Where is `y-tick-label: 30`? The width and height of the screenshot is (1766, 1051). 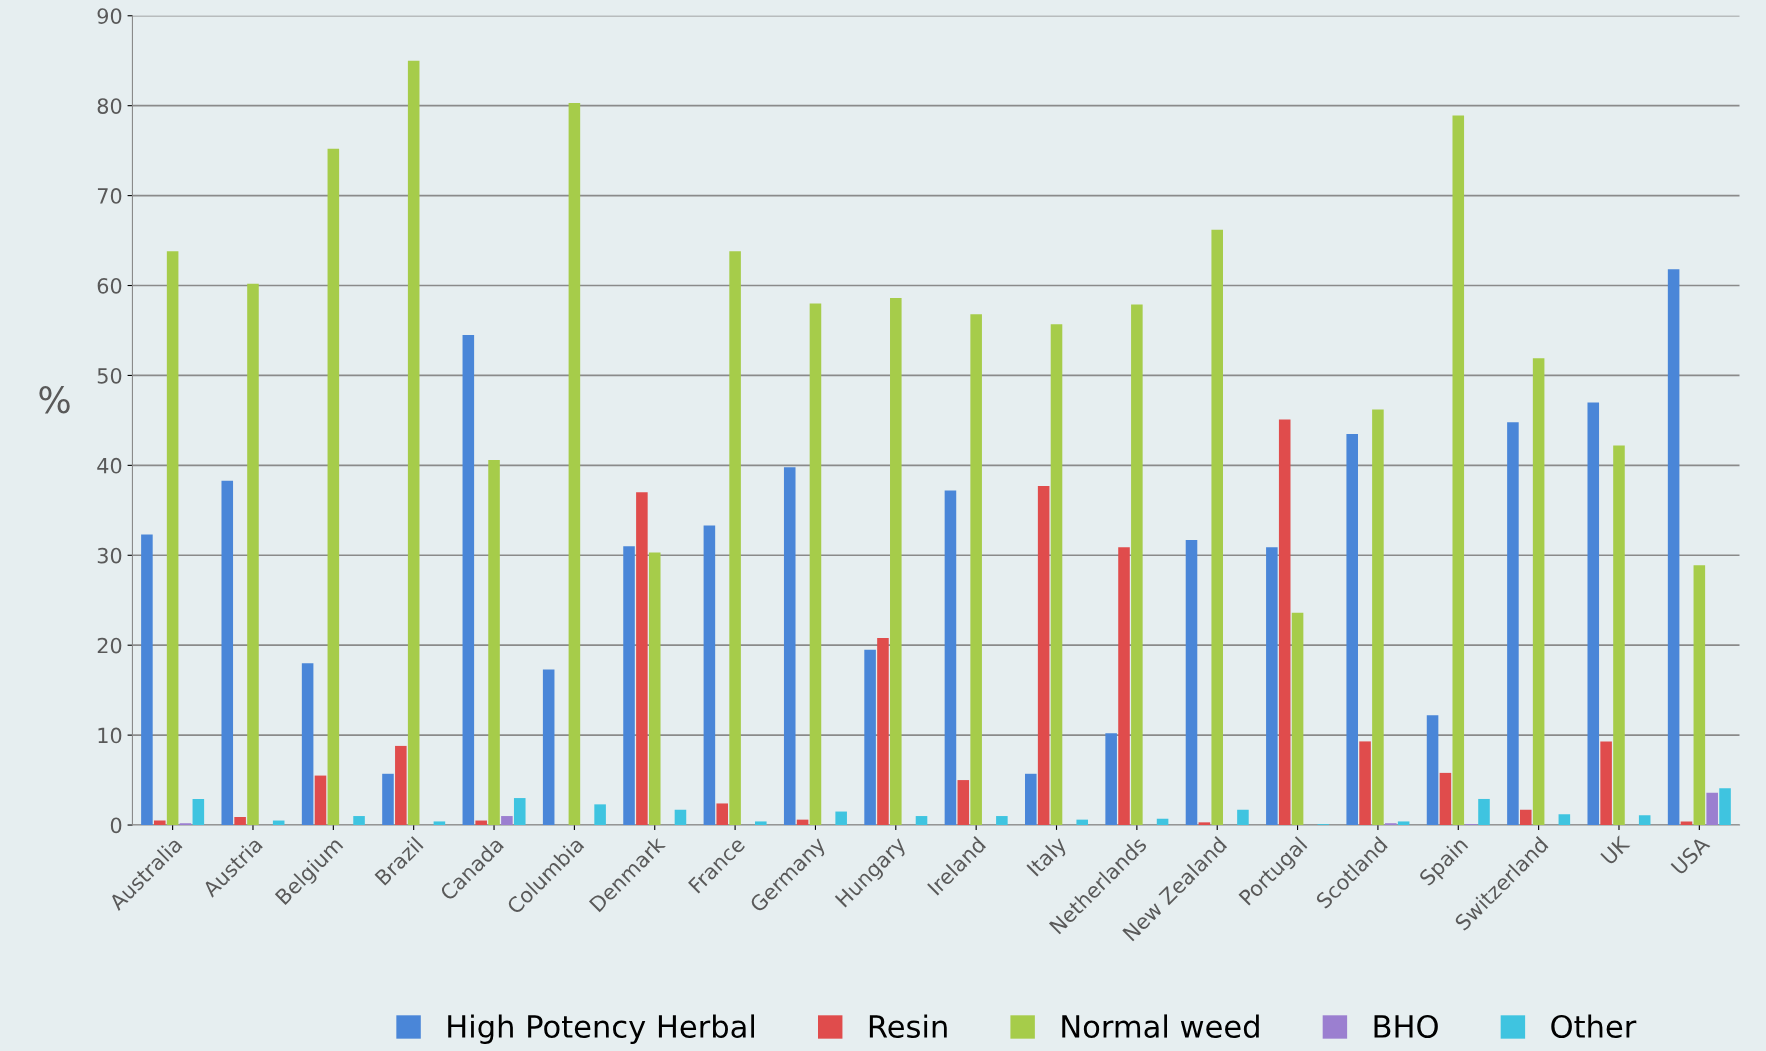
y-tick-label: 30 is located at coordinates (109, 555).